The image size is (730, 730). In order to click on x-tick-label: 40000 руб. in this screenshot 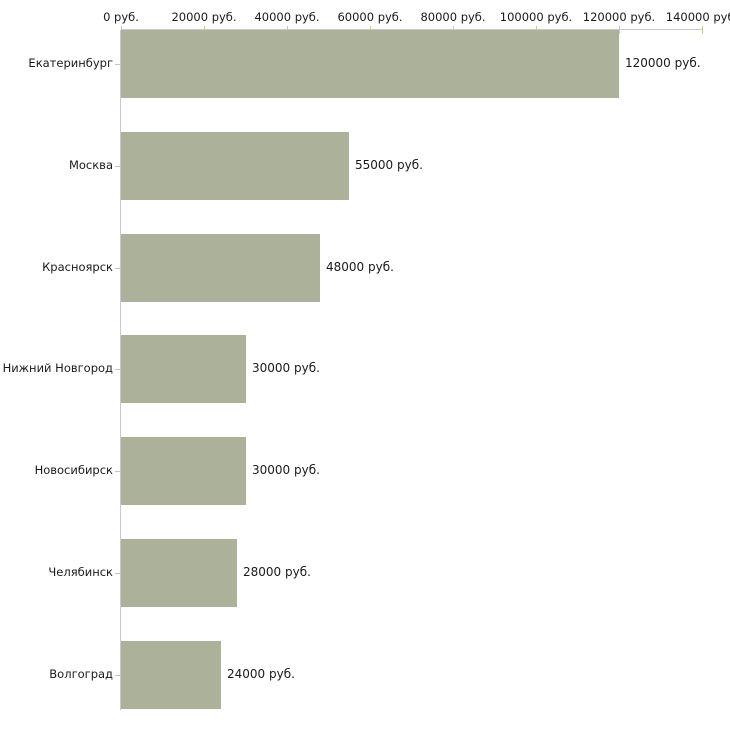, I will do `click(287, 17)`.